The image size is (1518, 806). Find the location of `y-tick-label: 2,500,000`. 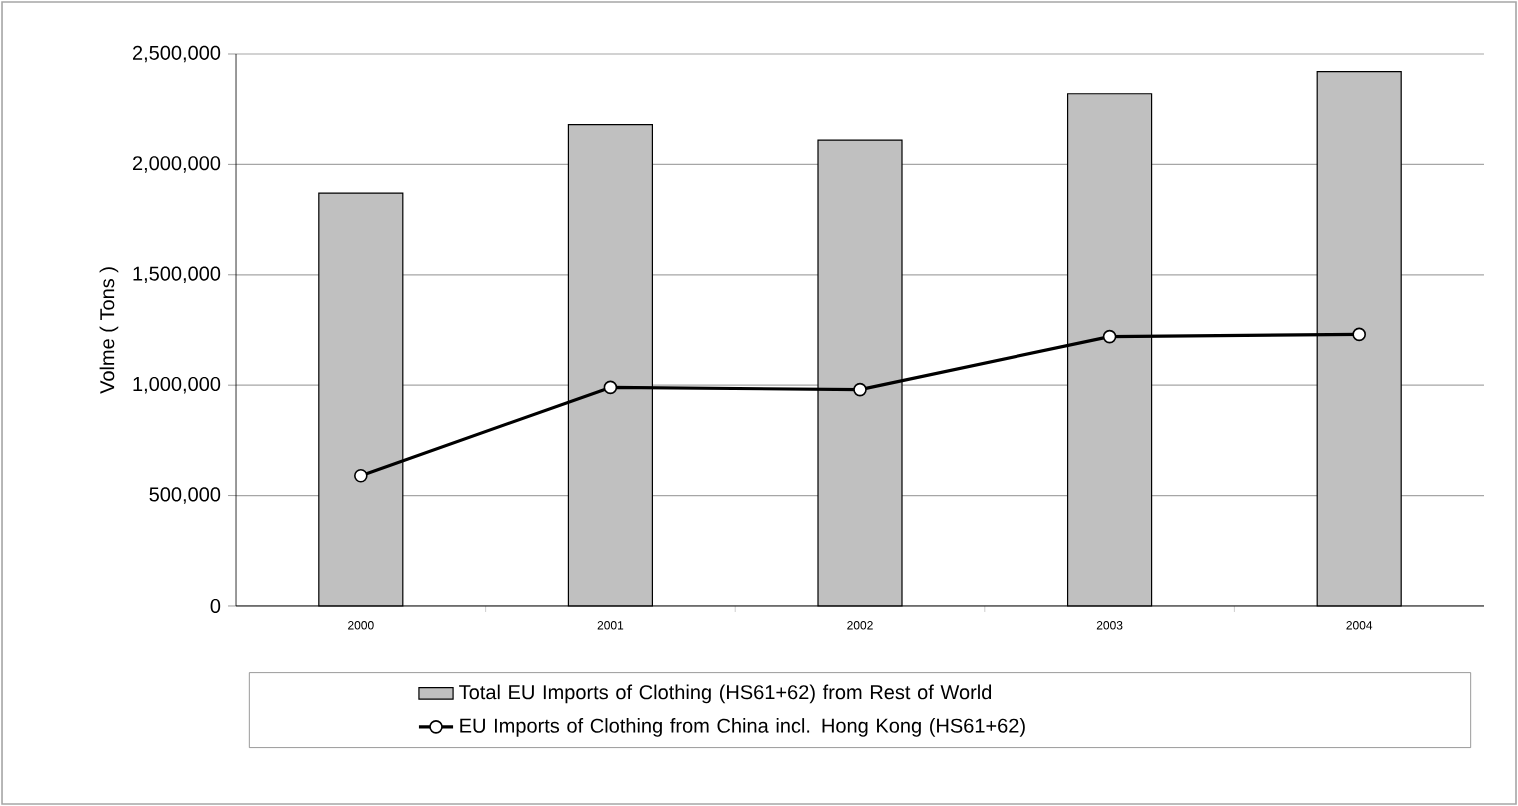

y-tick-label: 2,500,000 is located at coordinates (176, 54).